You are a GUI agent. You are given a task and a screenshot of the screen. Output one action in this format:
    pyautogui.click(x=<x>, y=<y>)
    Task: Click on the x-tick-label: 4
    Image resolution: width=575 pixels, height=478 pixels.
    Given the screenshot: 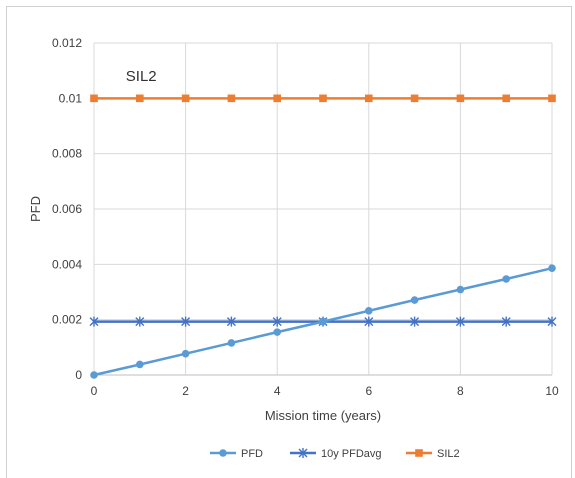 What is the action you would take?
    pyautogui.click(x=277, y=391)
    